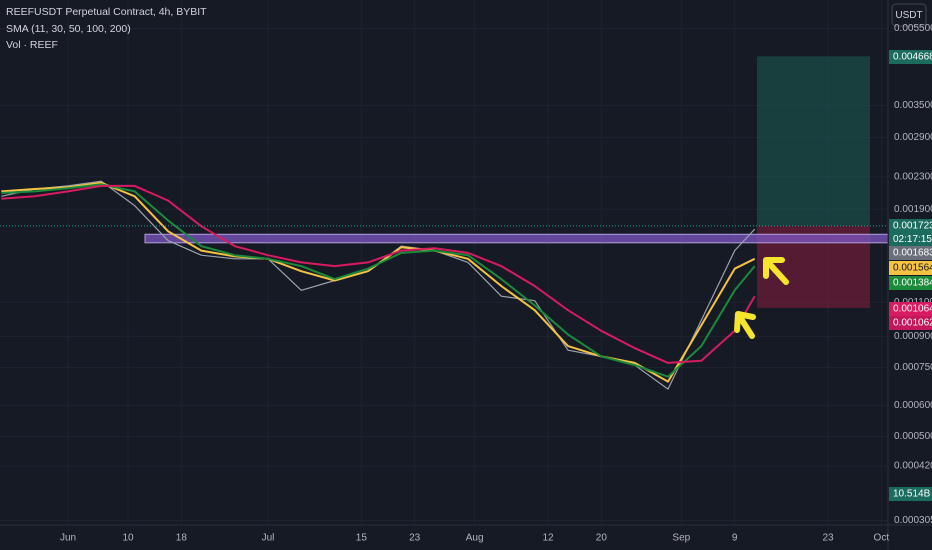  I want to click on annotation-arrow, so click(761, 298).